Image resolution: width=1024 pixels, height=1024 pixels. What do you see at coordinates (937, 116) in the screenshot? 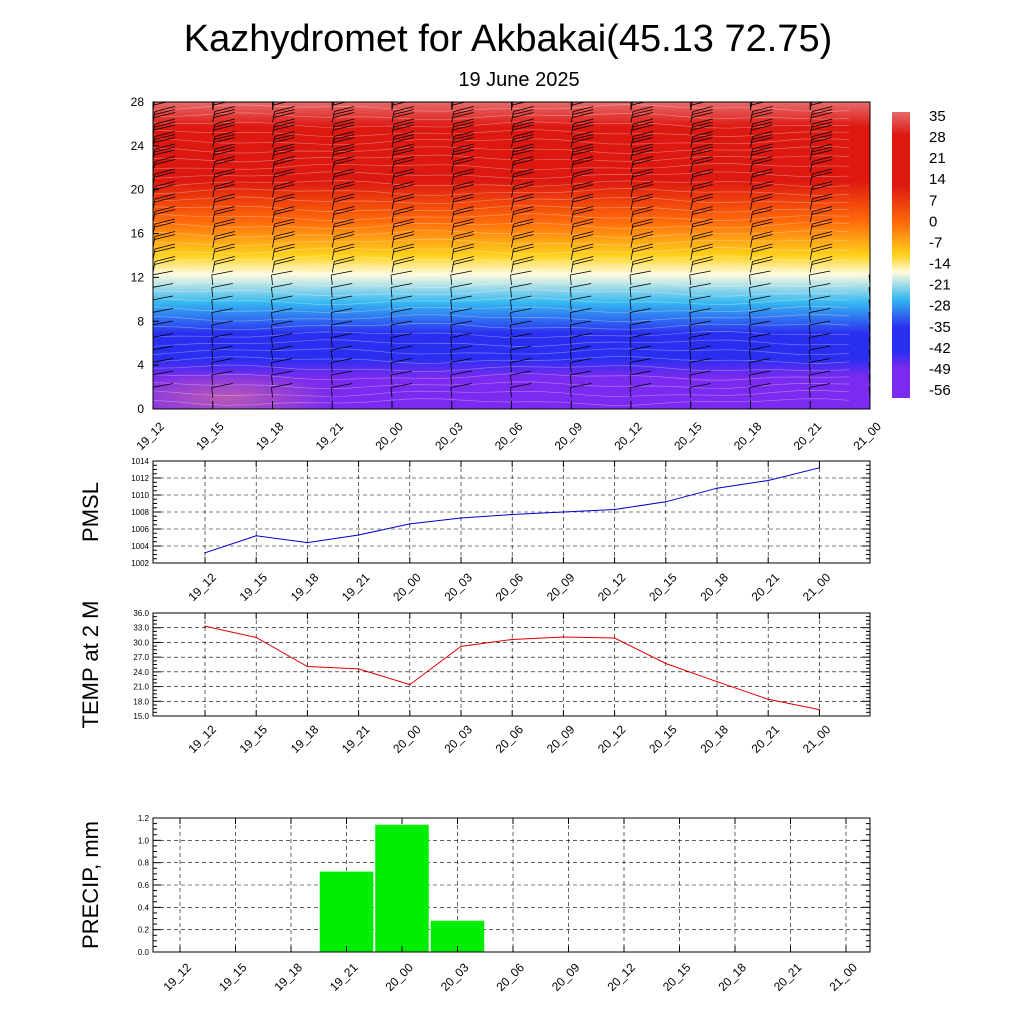
I see `colorbar-label: 35` at bounding box center [937, 116].